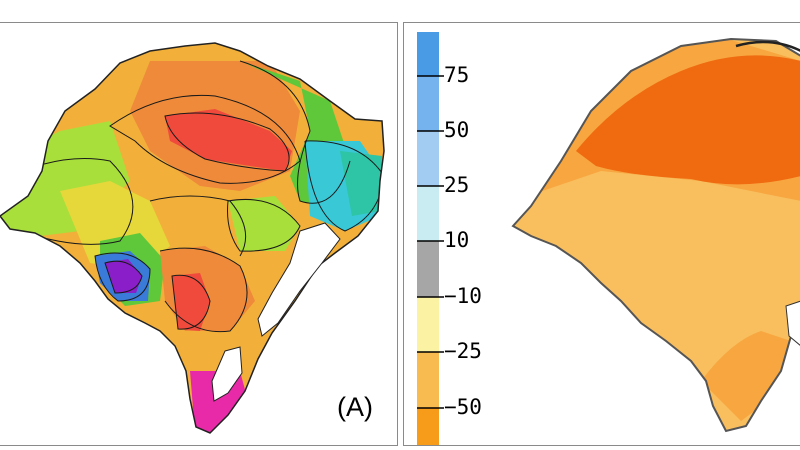 The width and height of the screenshot is (800, 450). Describe the element at coordinates (463, 296) in the screenshot. I see `legend-tick-label: −10` at that location.